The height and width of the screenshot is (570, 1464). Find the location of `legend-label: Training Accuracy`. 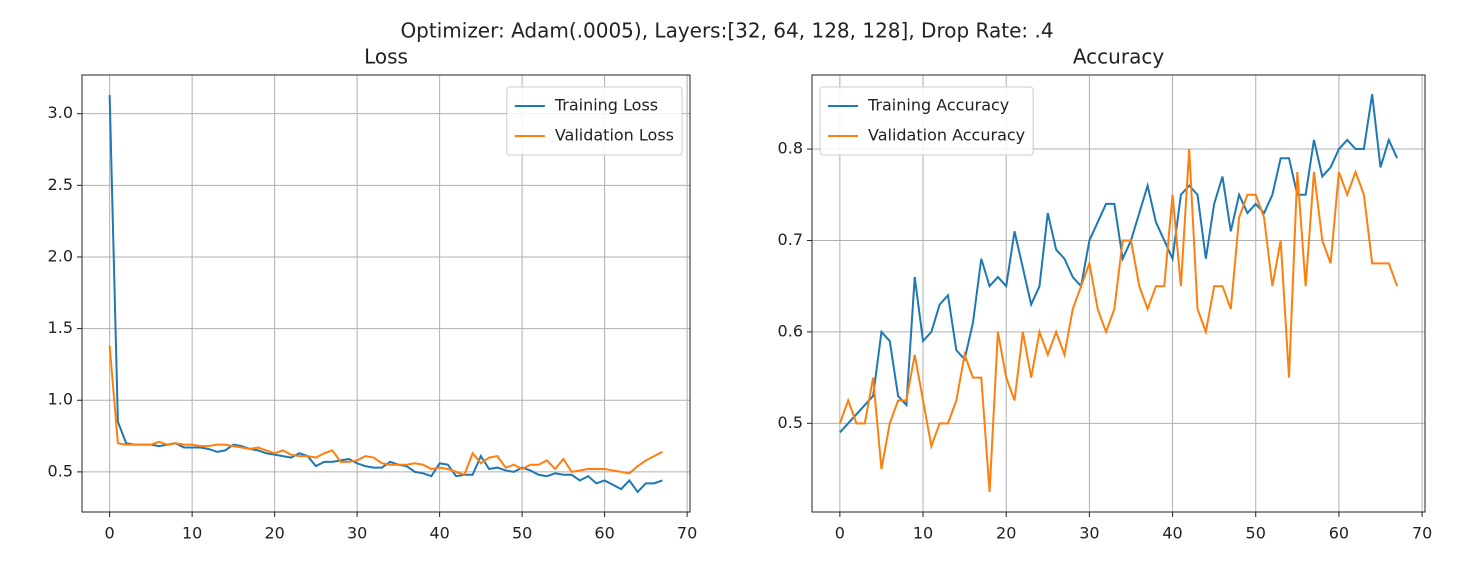

legend-label: Training Accuracy is located at coordinates (938, 105).